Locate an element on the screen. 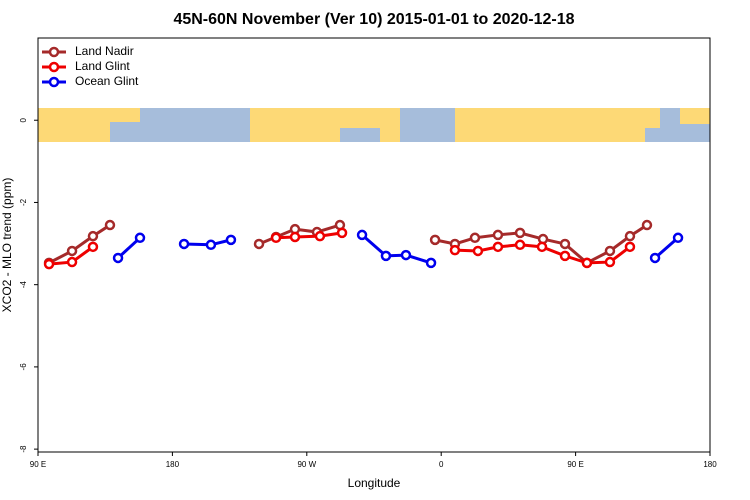 The image size is (750, 500). y-tick-label: -2 is located at coordinates (23, 202).